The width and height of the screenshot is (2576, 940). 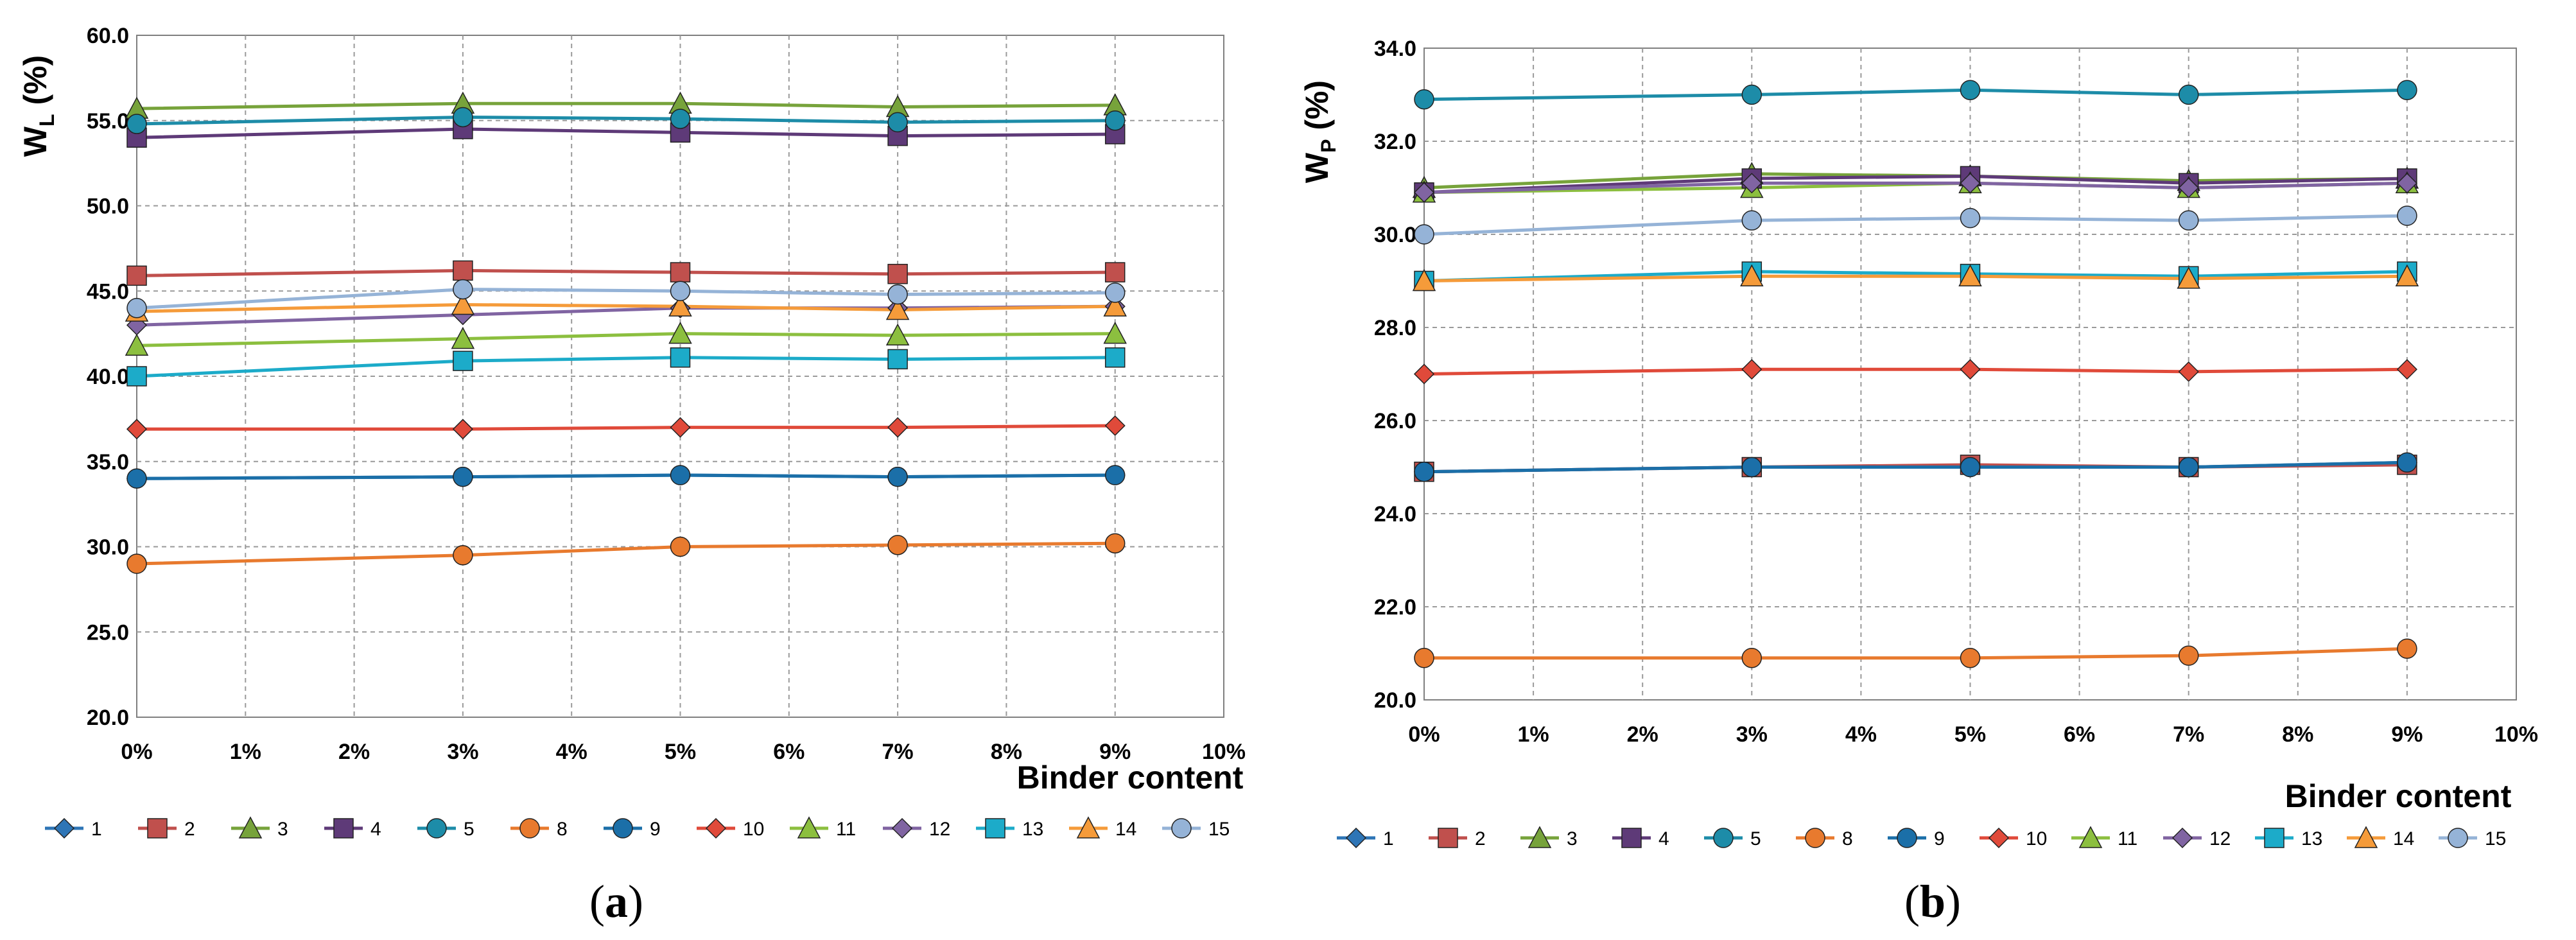 What do you see at coordinates (108, 547) in the screenshot?
I see `y-tick-label: 30.0` at bounding box center [108, 547].